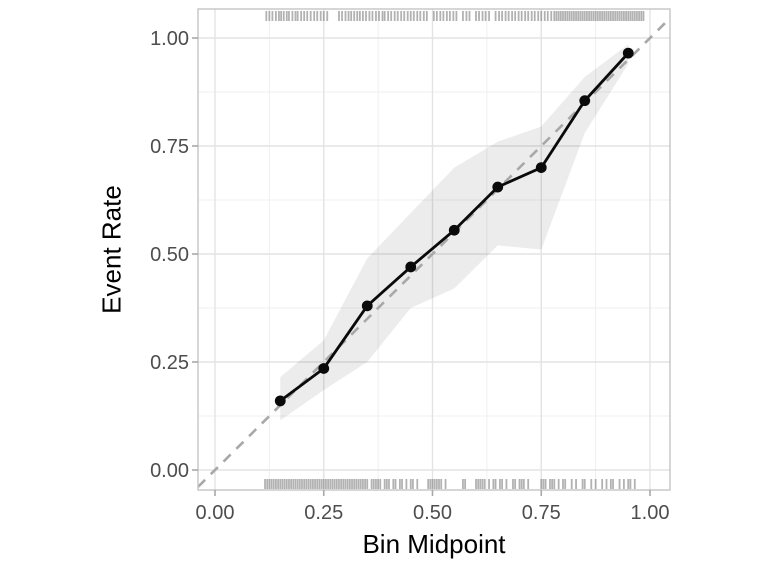 This screenshot has height=576, width=768. I want to click on x-tick-label: 0.25, so click(323, 513).